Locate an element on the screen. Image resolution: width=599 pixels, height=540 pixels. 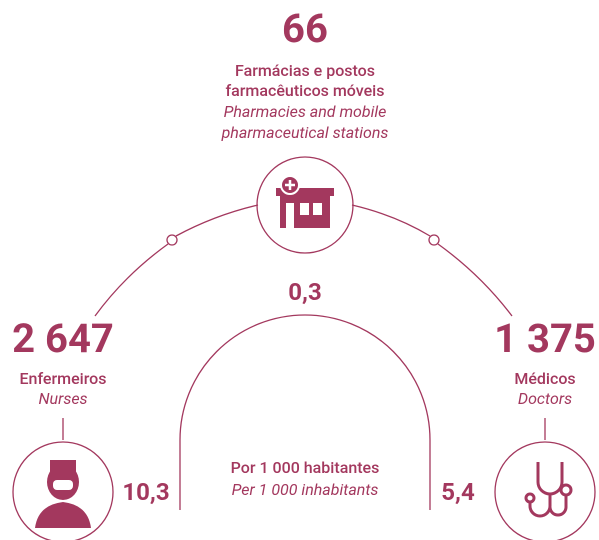
pharmacies-label-en: pharmaceutical stations is located at coordinates (305, 132).